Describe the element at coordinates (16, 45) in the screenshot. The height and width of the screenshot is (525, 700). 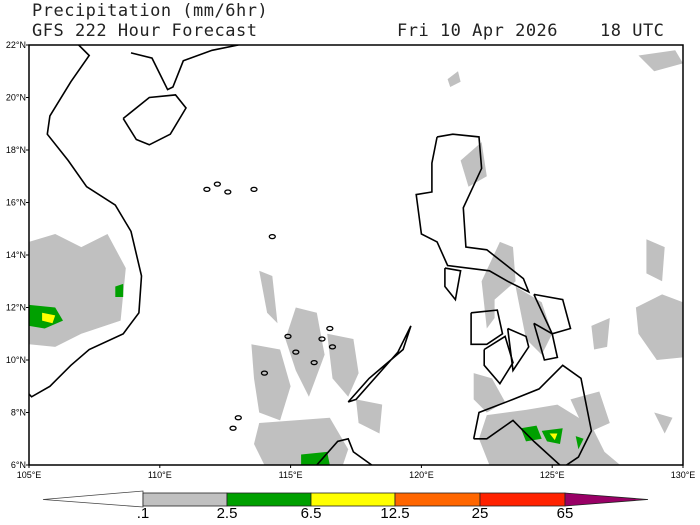
I see `lat-tick-label: 22°N` at that location.